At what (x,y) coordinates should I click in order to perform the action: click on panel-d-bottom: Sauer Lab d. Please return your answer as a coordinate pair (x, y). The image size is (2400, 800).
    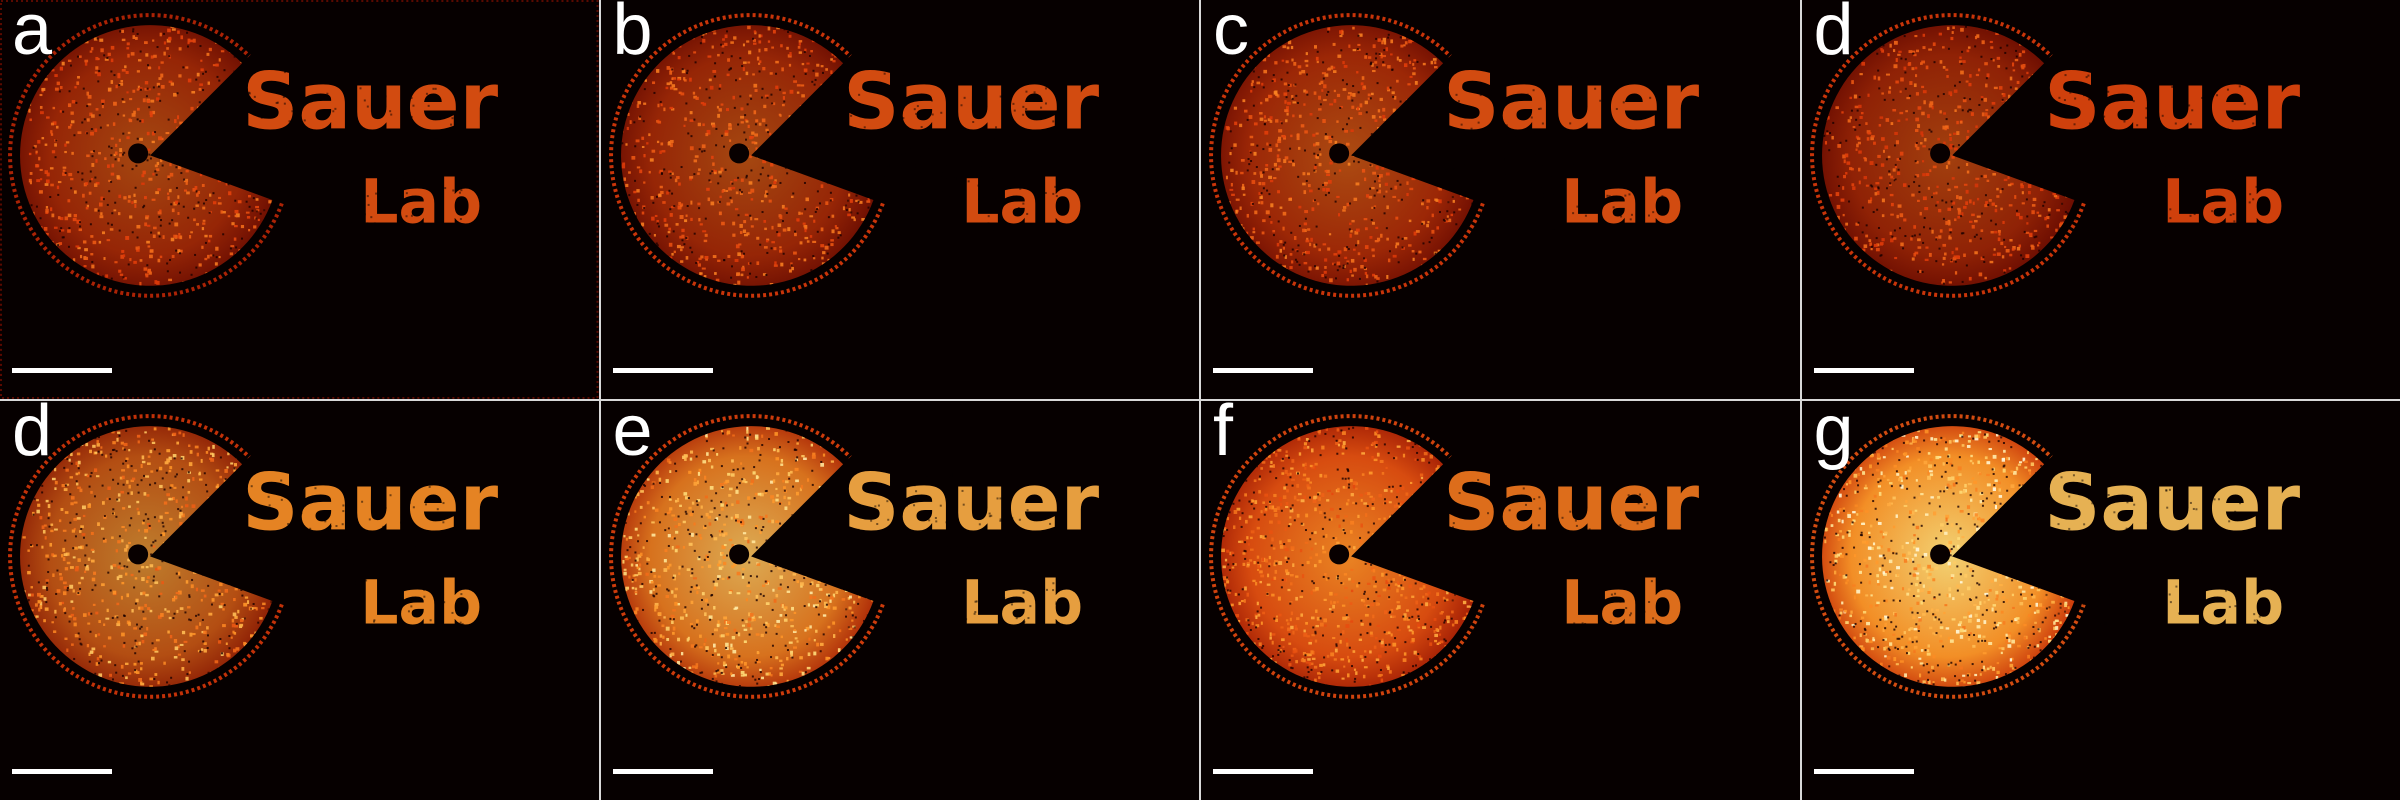
    Looking at the image, I should click on (299, 600).